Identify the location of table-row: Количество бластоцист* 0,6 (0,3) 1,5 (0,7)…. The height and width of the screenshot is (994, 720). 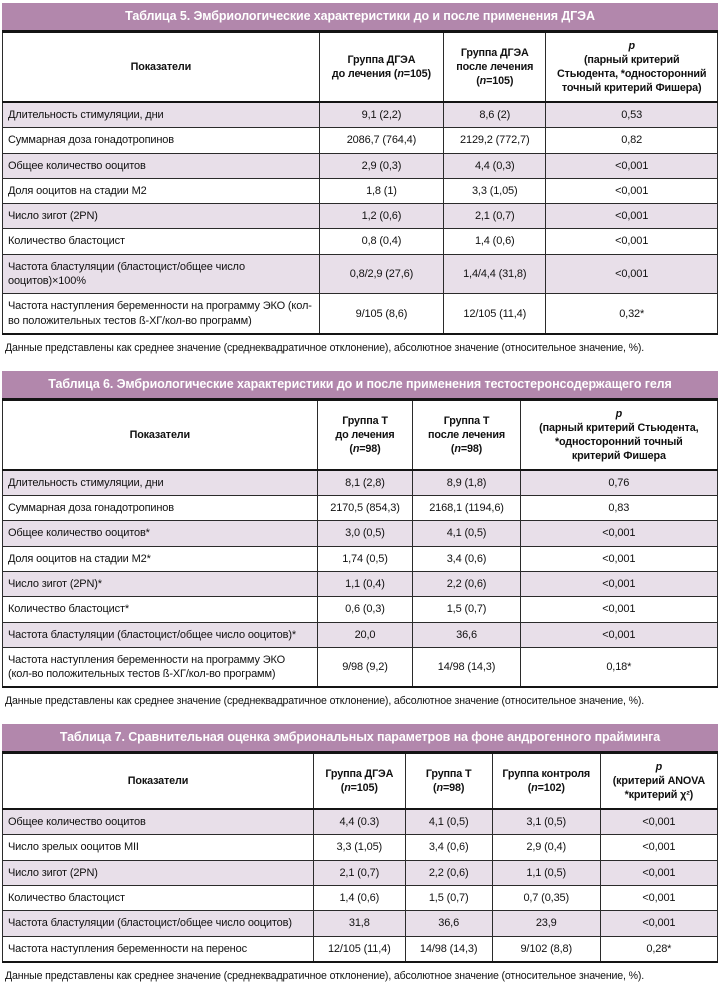
(360, 609).